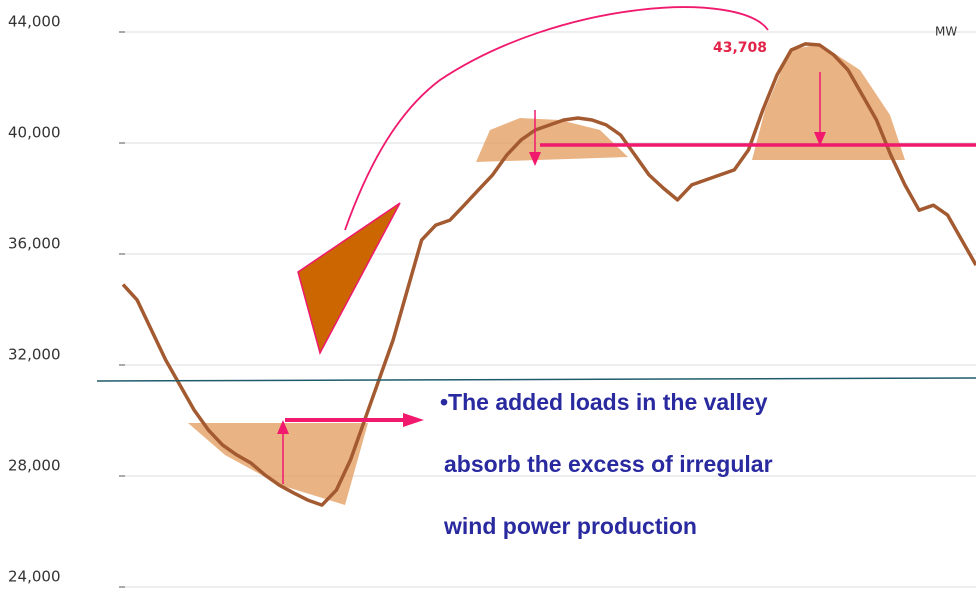 The image size is (976, 589). Describe the element at coordinates (34, 133) in the screenshot. I see `y-tick-label: 40,000` at that location.